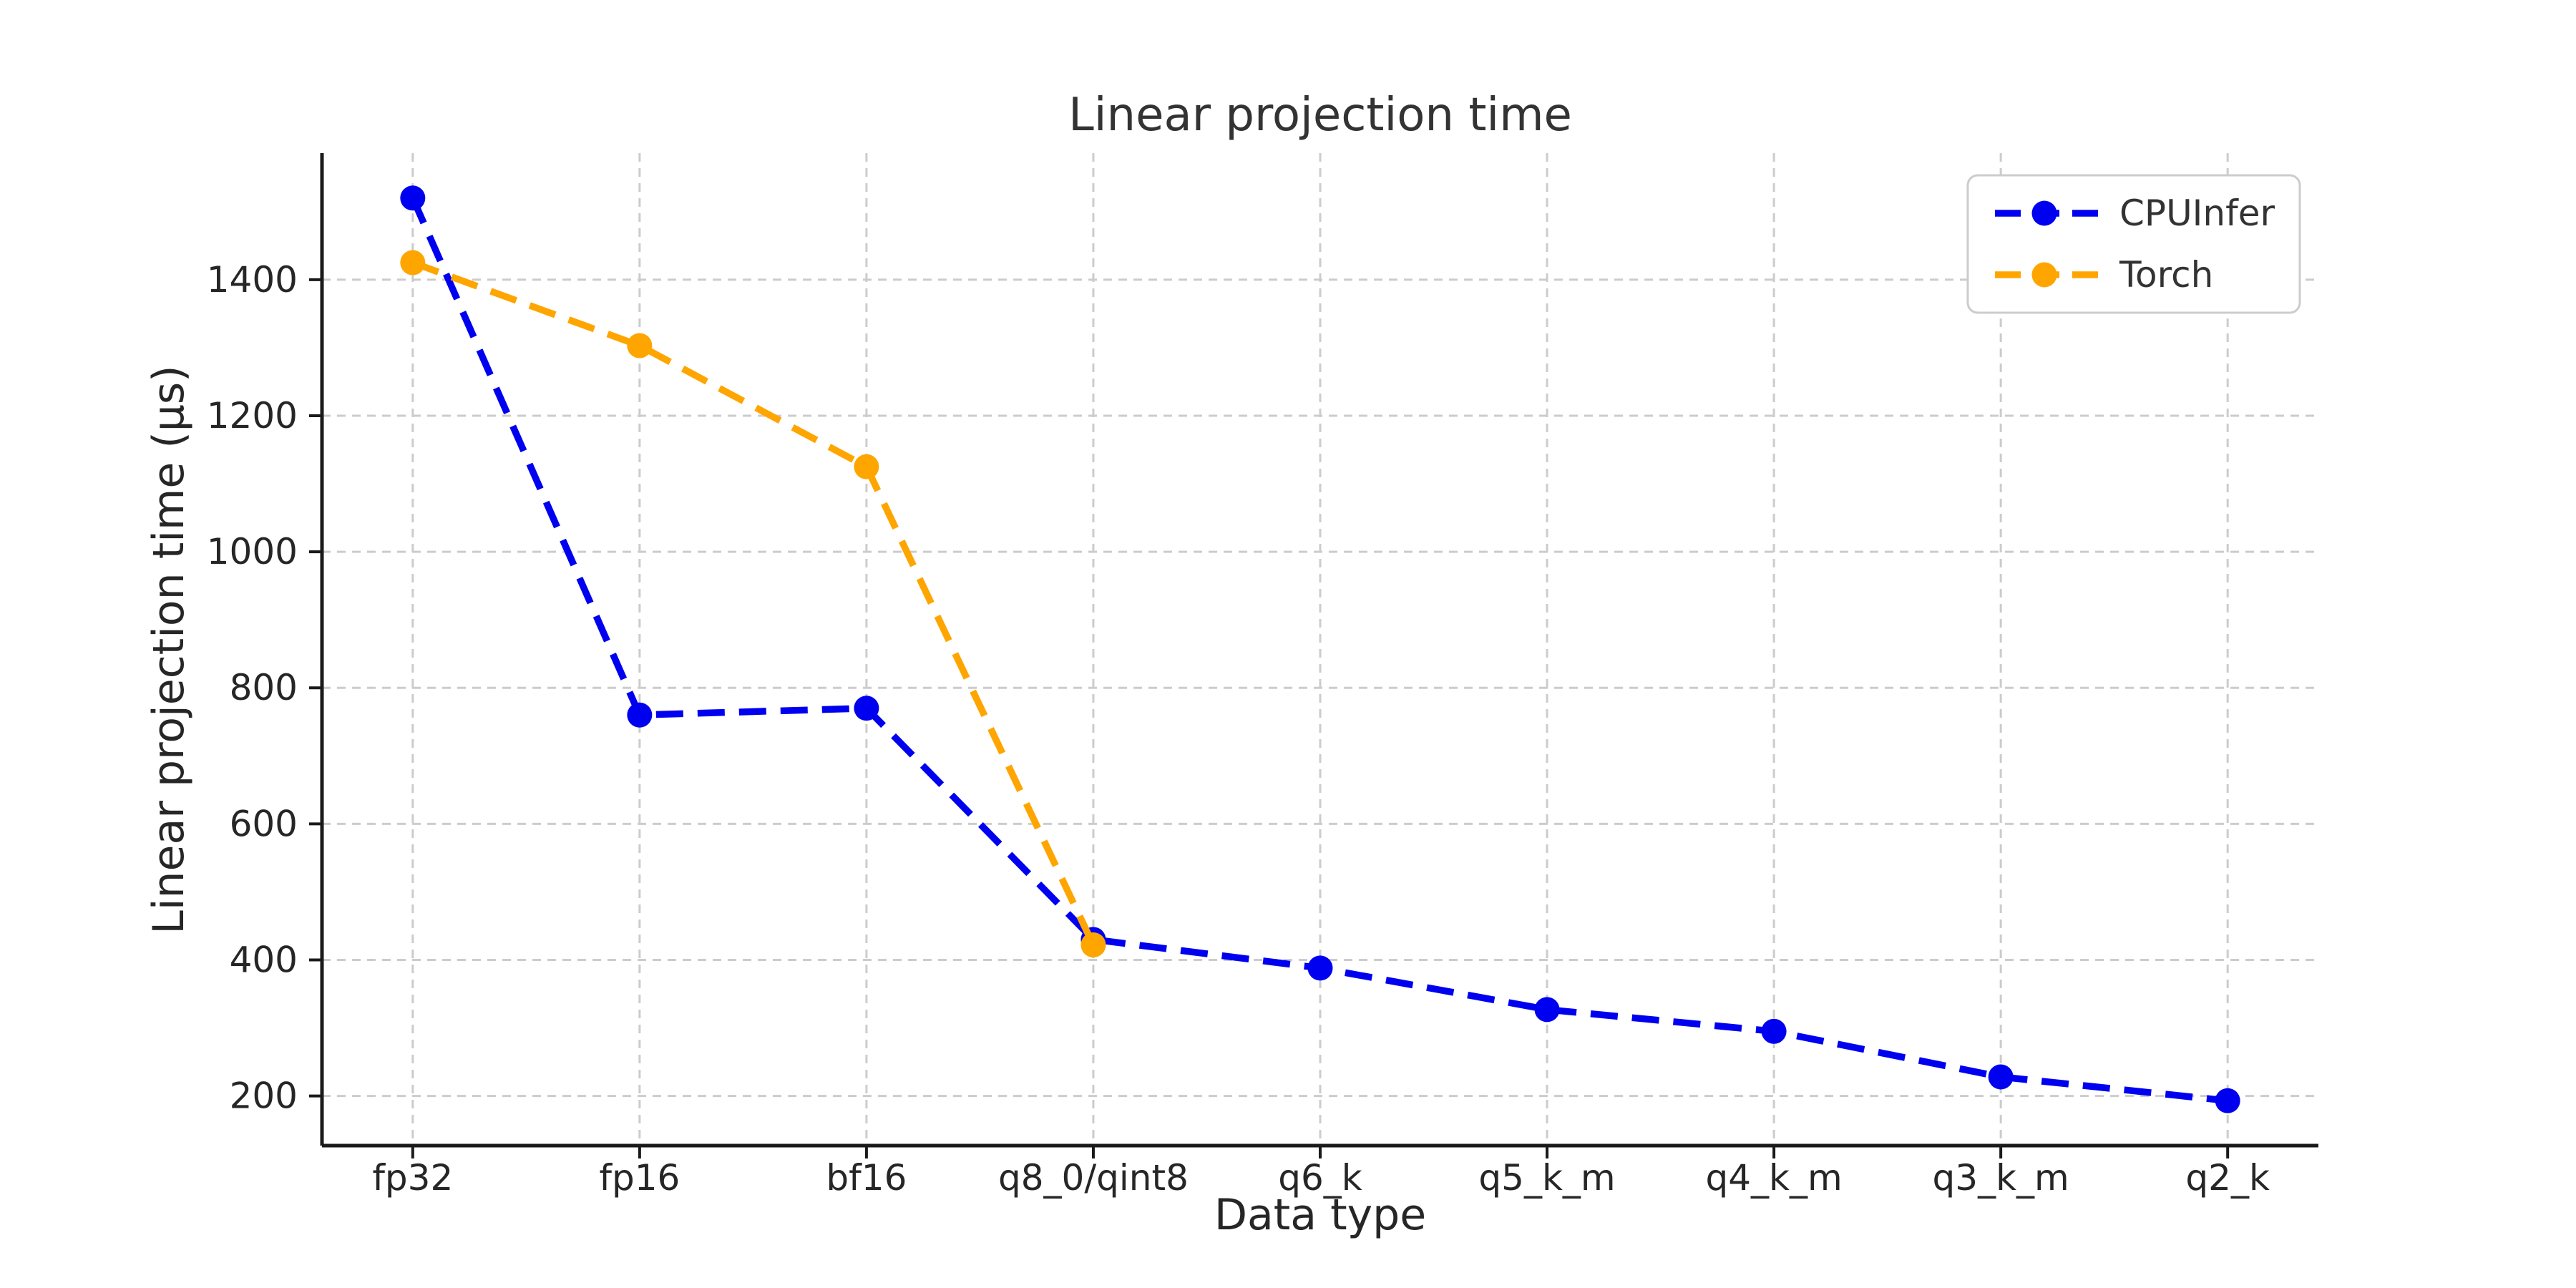  What do you see at coordinates (169, 649) in the screenshot?
I see `y-axis-label: Linear projection time (µs)` at bounding box center [169, 649].